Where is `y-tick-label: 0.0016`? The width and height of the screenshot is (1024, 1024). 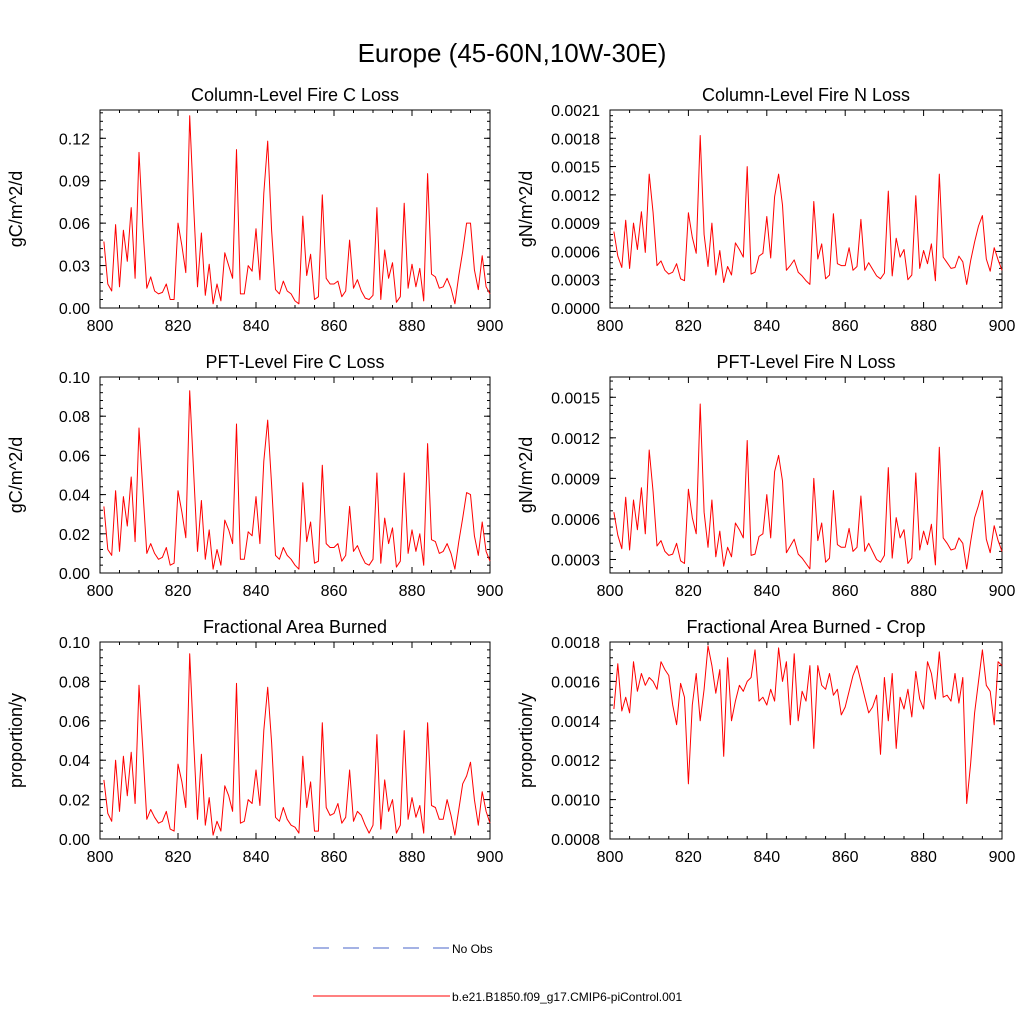
y-tick-label: 0.0016 is located at coordinates (575, 682).